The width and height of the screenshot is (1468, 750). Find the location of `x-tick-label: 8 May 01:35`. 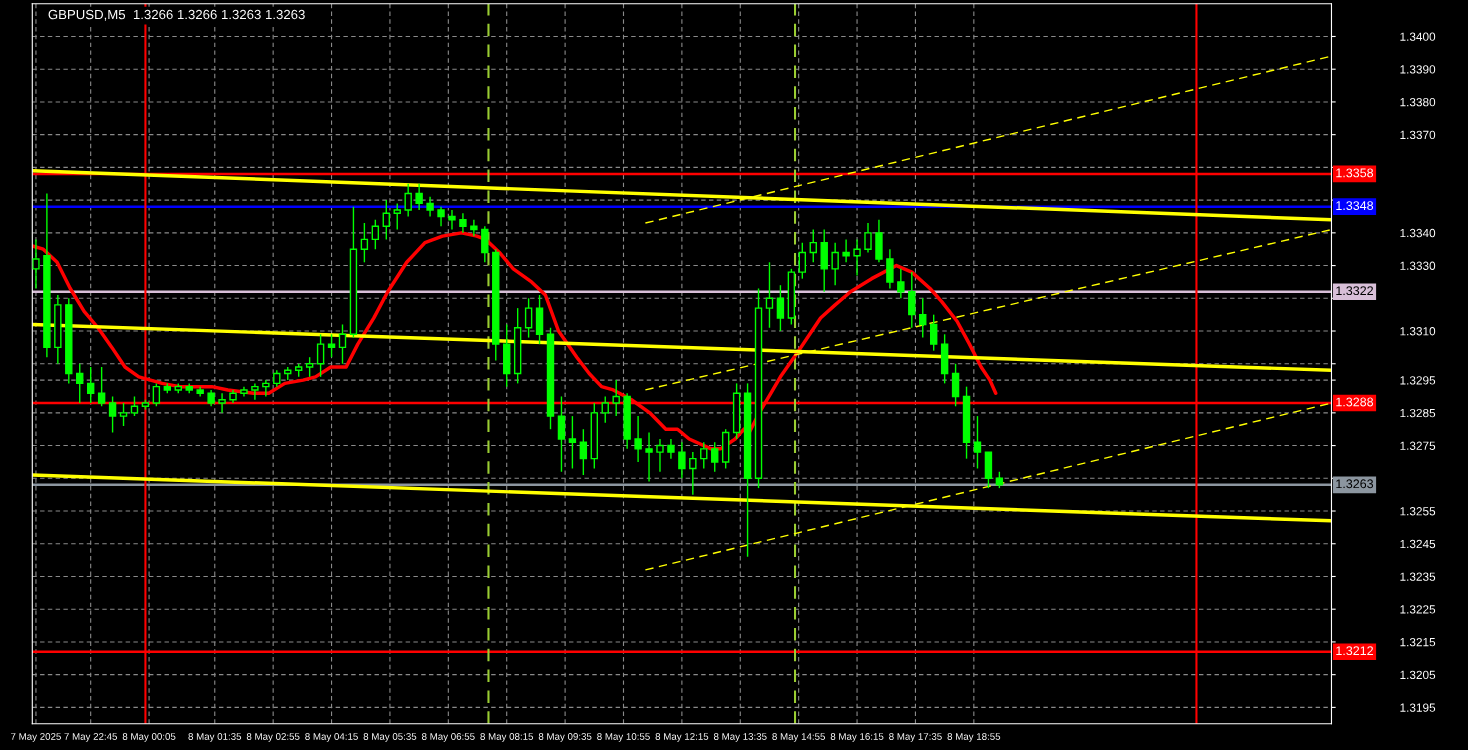

x-tick-label: 8 May 01:35 is located at coordinates (215, 737).